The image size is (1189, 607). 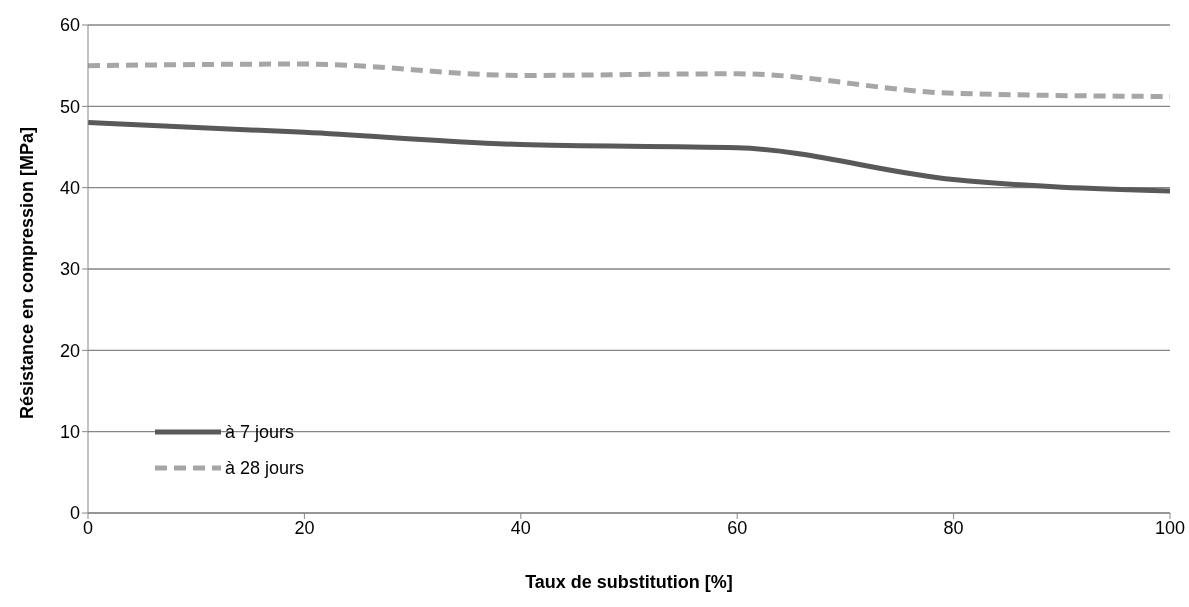 What do you see at coordinates (265, 468) in the screenshot?
I see `legend-label: à 28 jours` at bounding box center [265, 468].